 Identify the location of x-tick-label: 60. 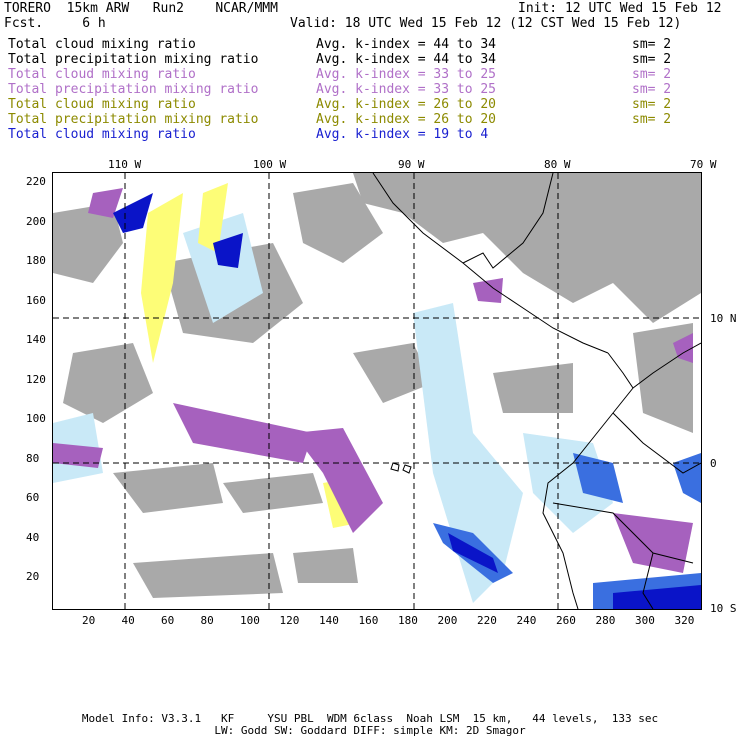
(168, 620).